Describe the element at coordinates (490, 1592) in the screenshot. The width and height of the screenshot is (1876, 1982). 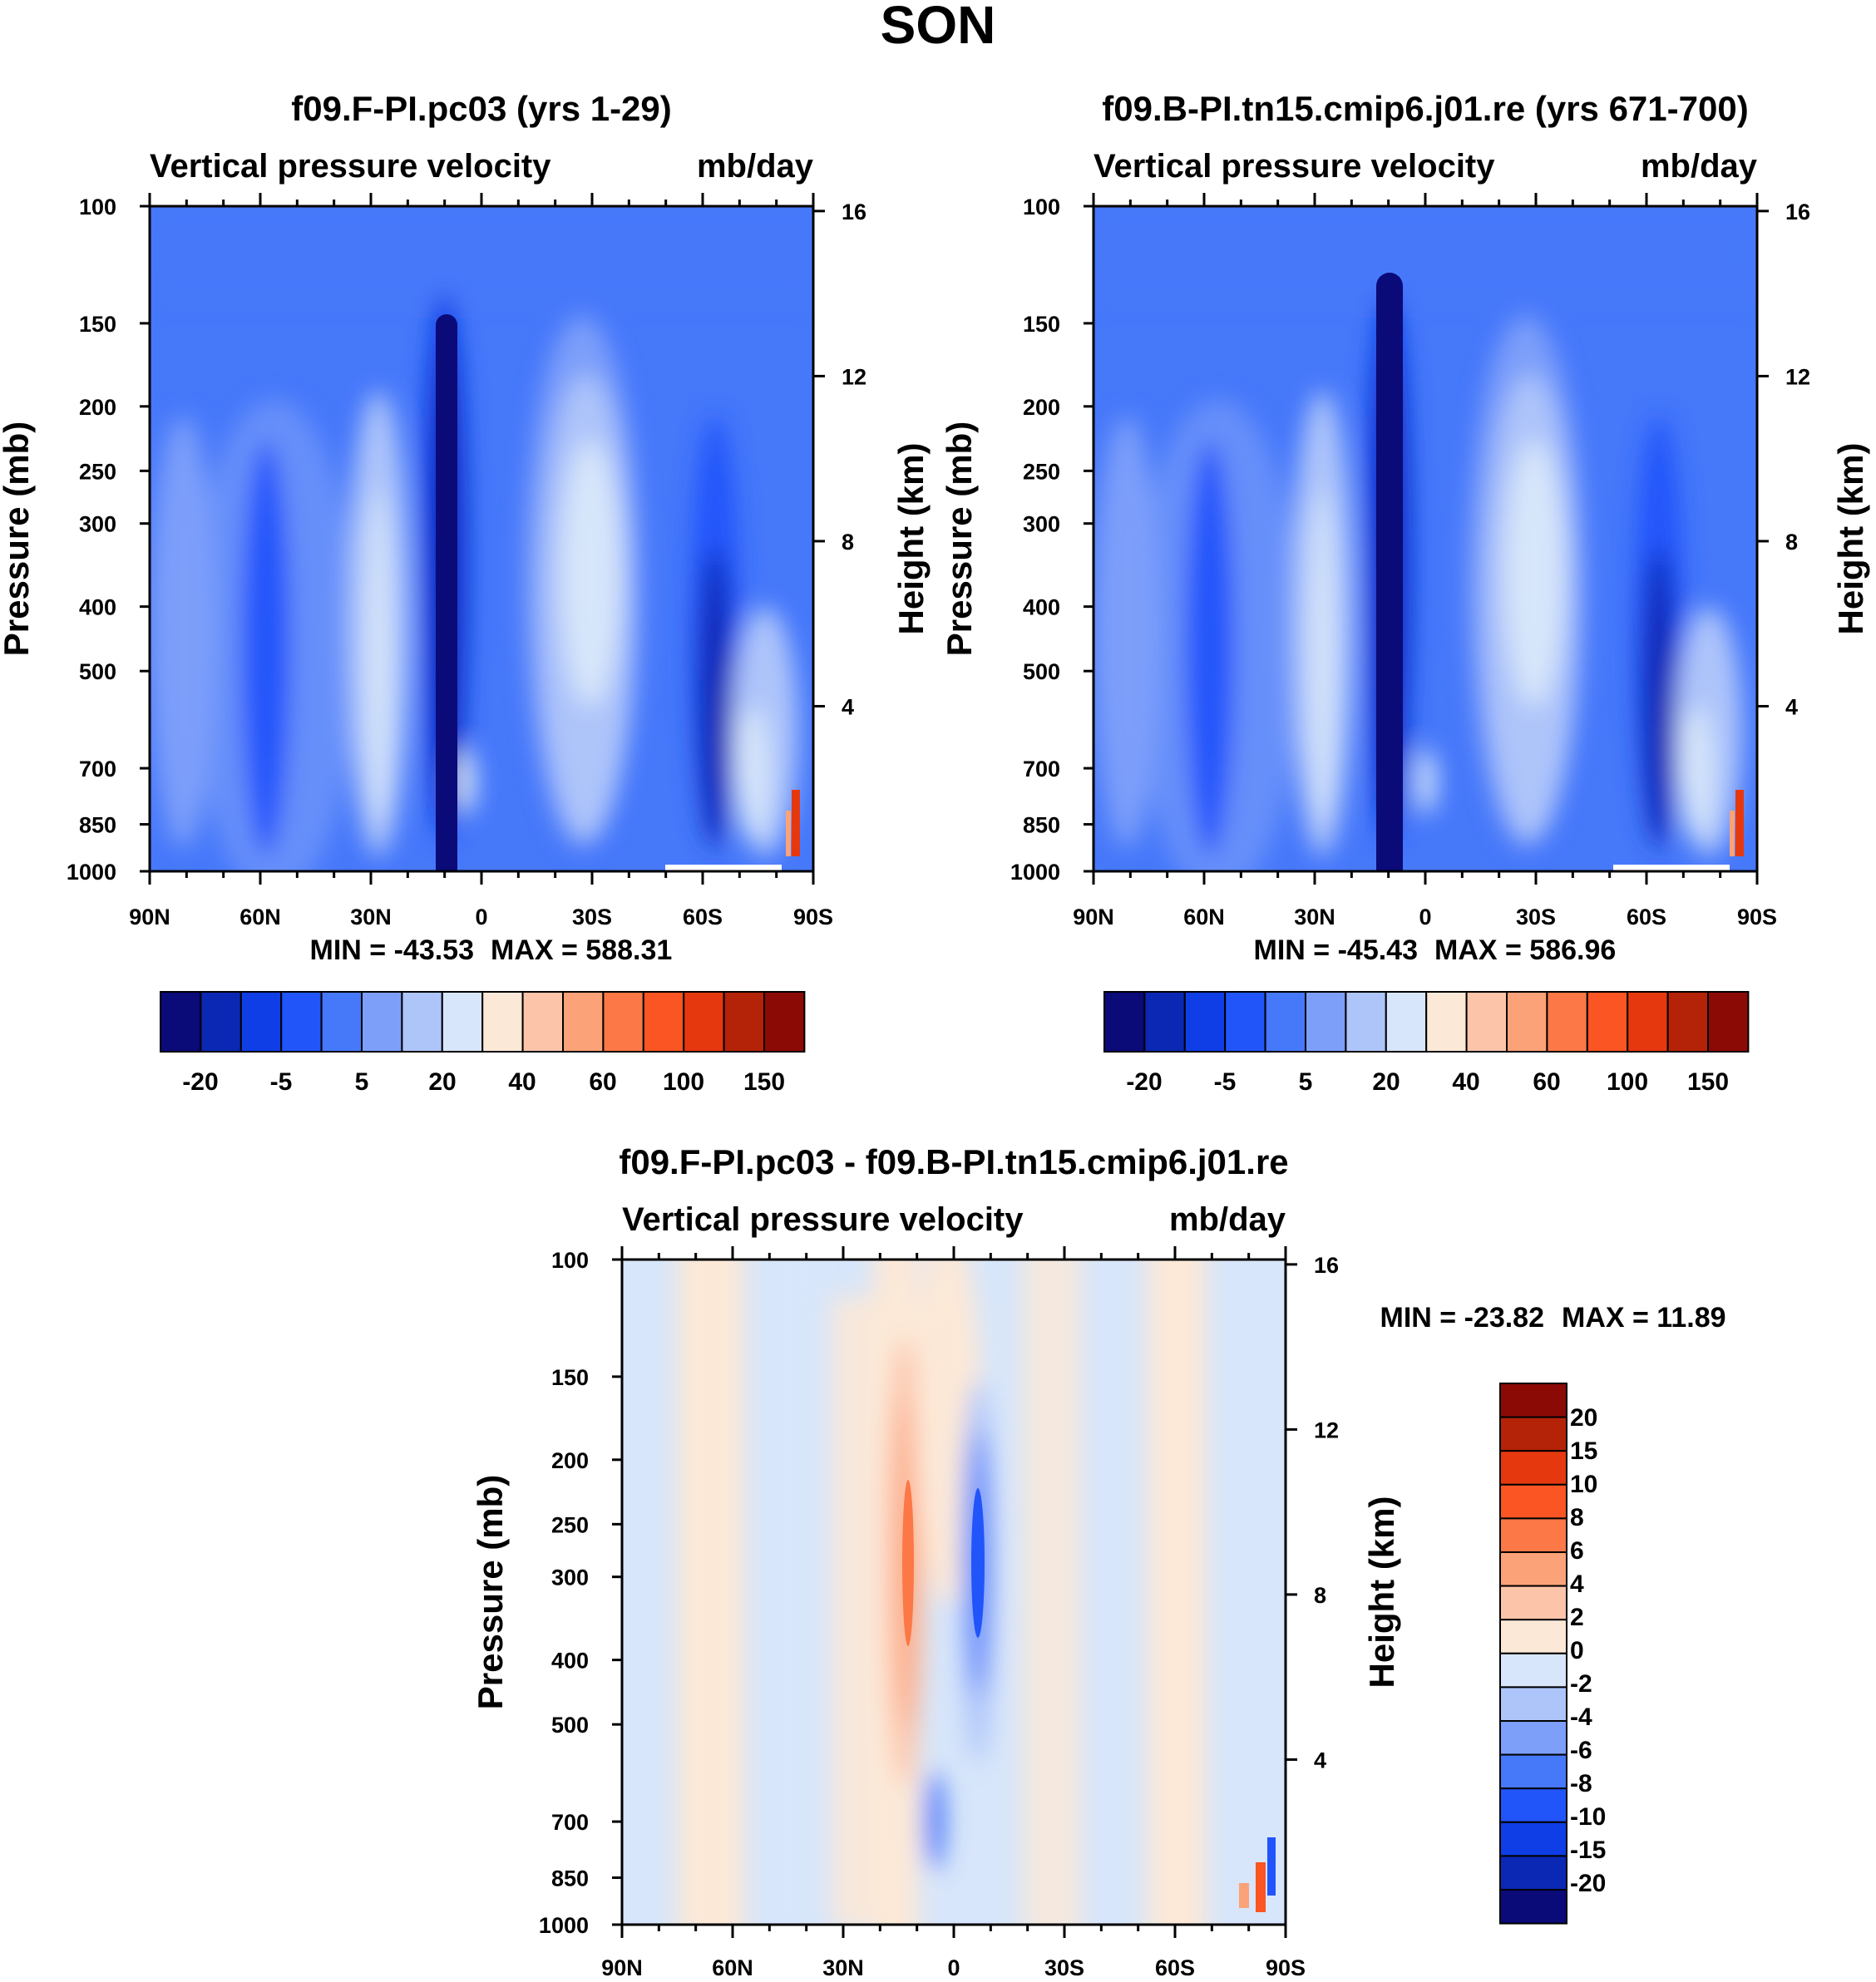
I see `y-axis-title: Pressure (mb)` at that location.